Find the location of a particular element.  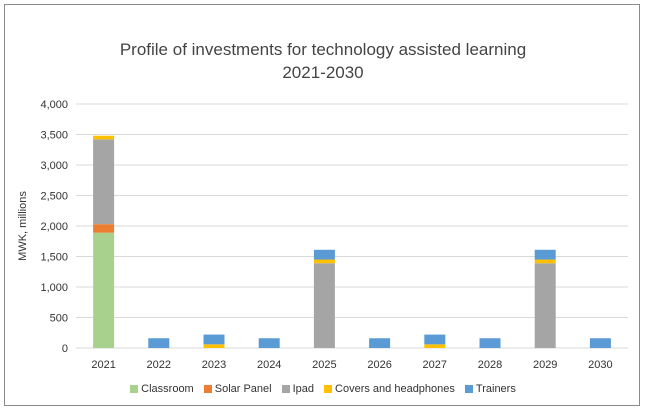

legend-item: Trainers is located at coordinates (490, 389).